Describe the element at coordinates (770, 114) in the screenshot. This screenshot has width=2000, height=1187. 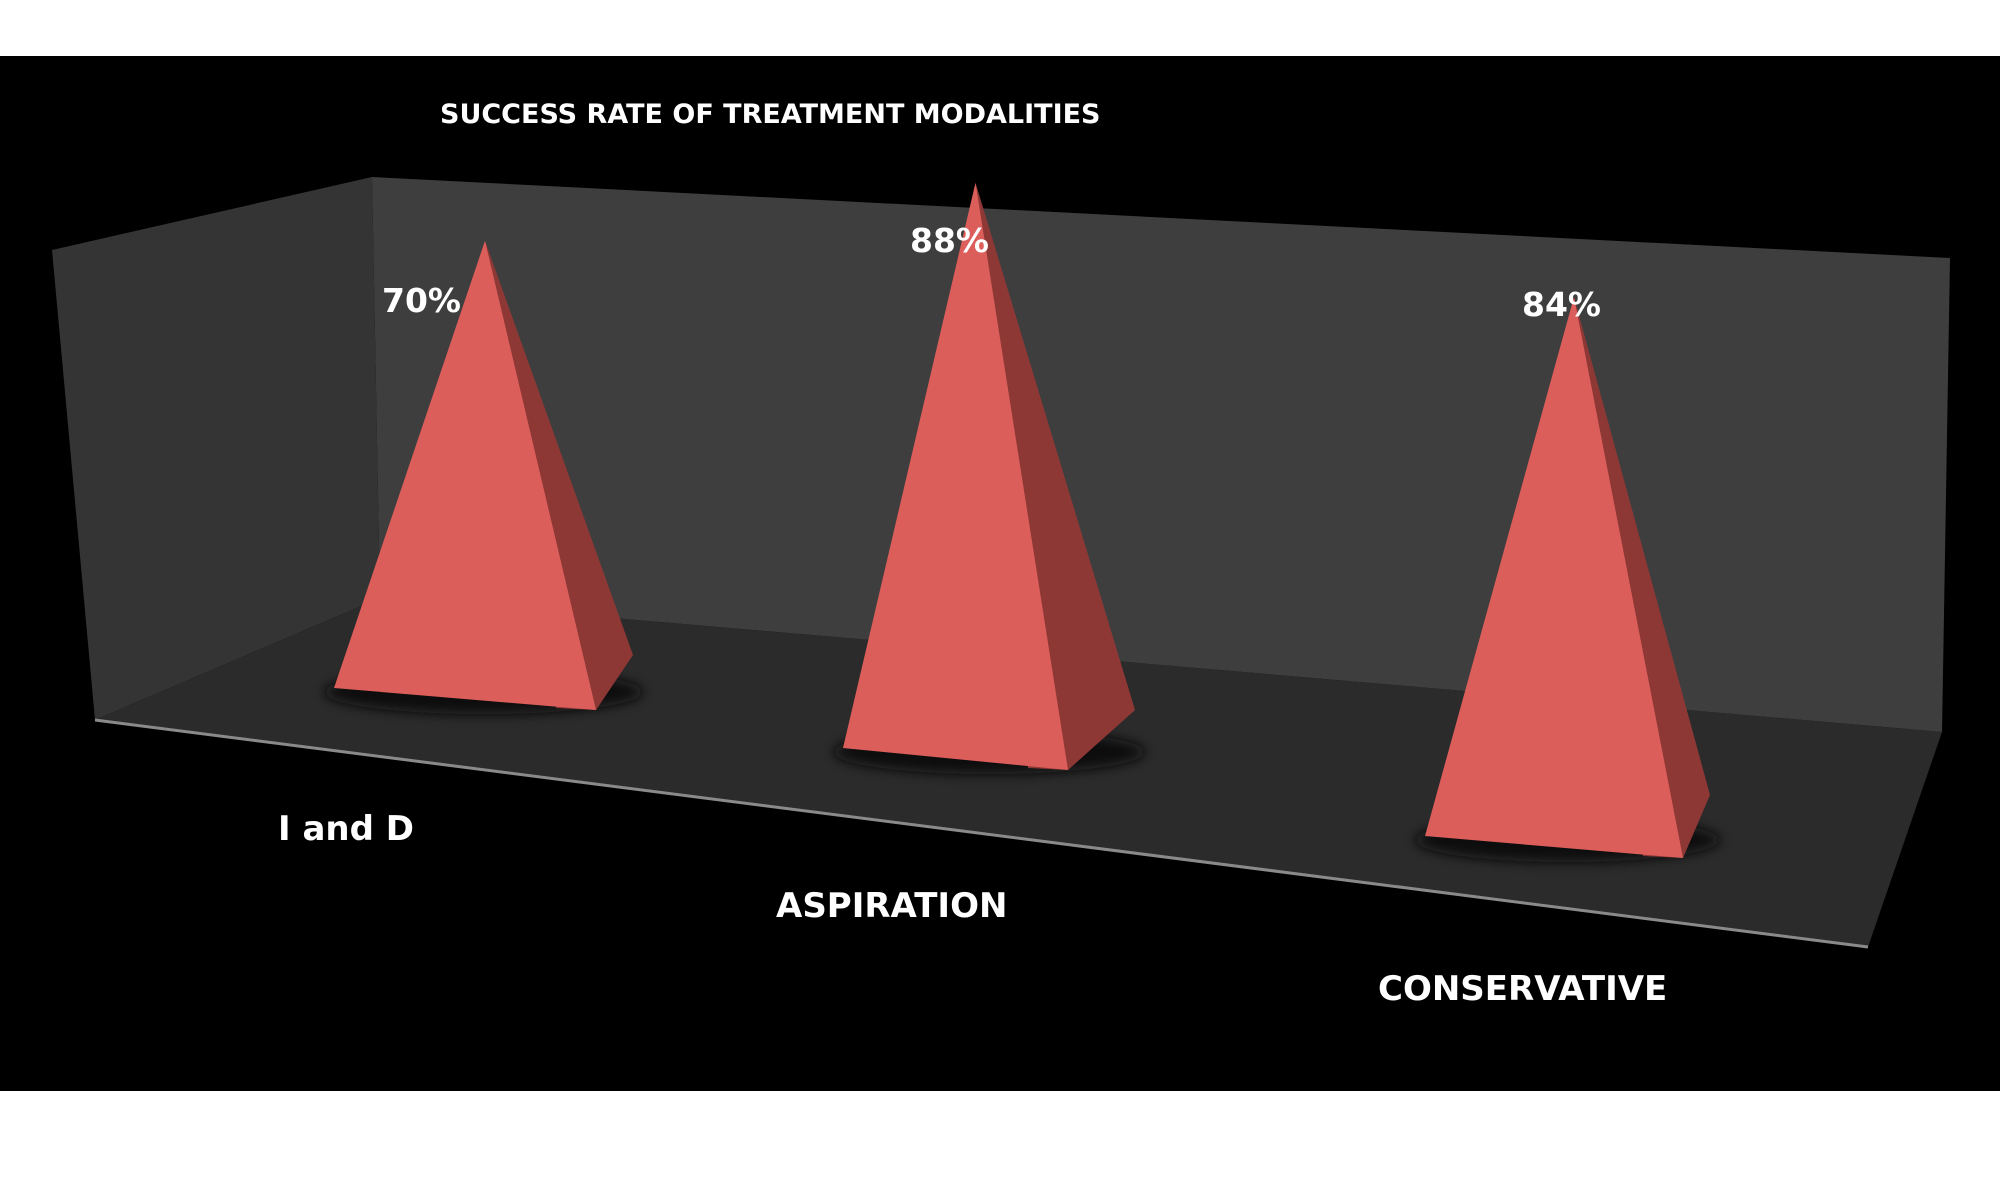
I see `chart-title: SUCCESS RATE OF TREATMENT MODALITIES` at that location.